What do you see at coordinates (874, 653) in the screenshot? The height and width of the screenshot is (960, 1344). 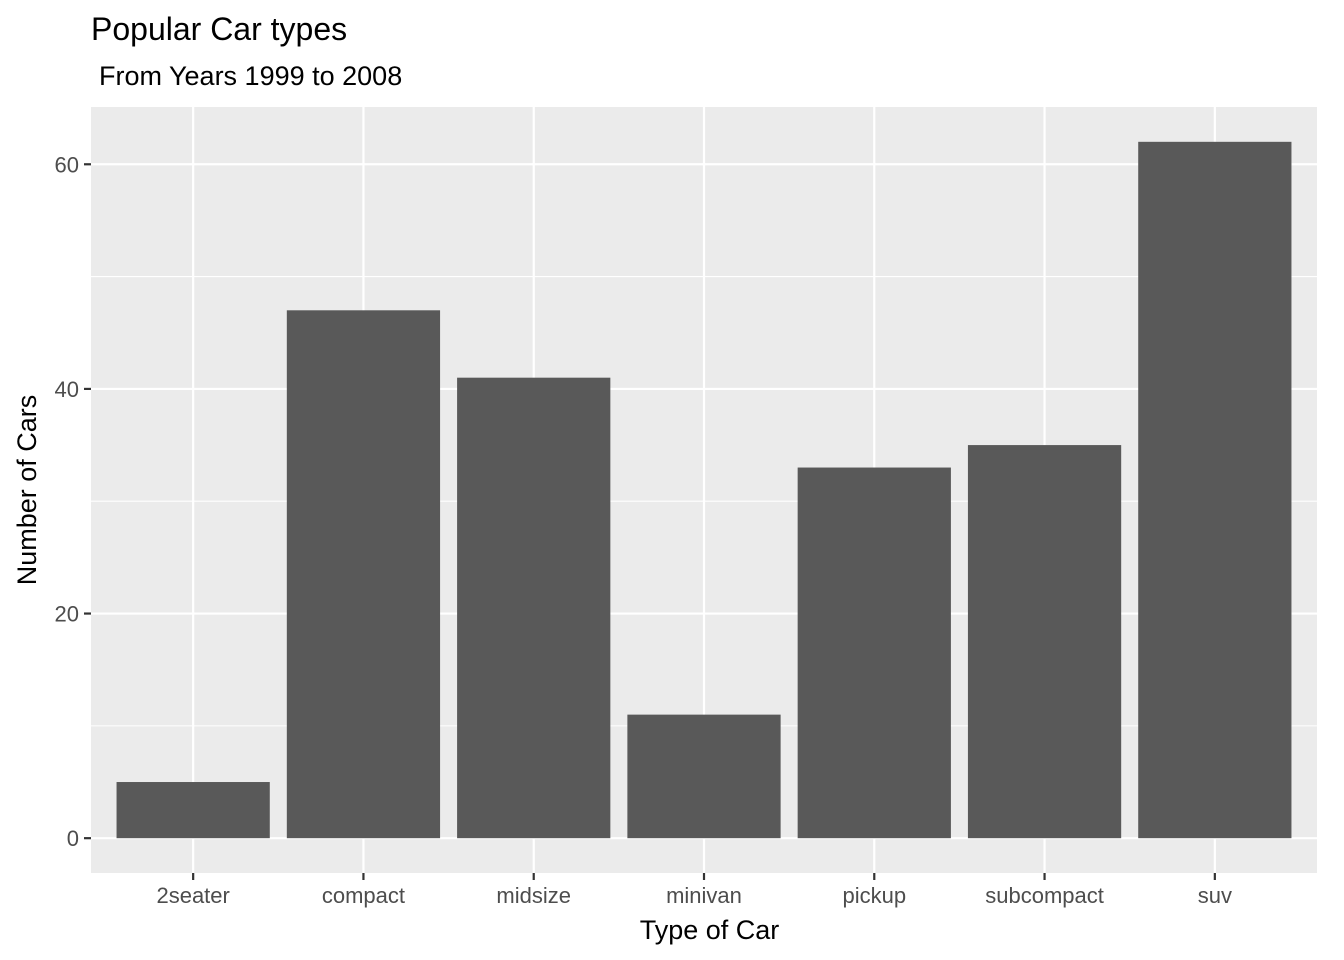 I see `bar-pickup` at bounding box center [874, 653].